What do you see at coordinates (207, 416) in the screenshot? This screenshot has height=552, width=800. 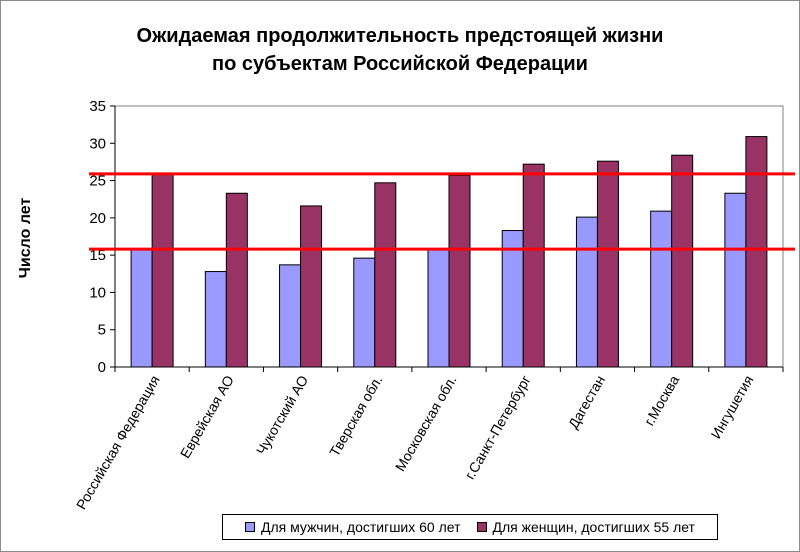 I see `x-tick-label: Еврейская АО` at bounding box center [207, 416].